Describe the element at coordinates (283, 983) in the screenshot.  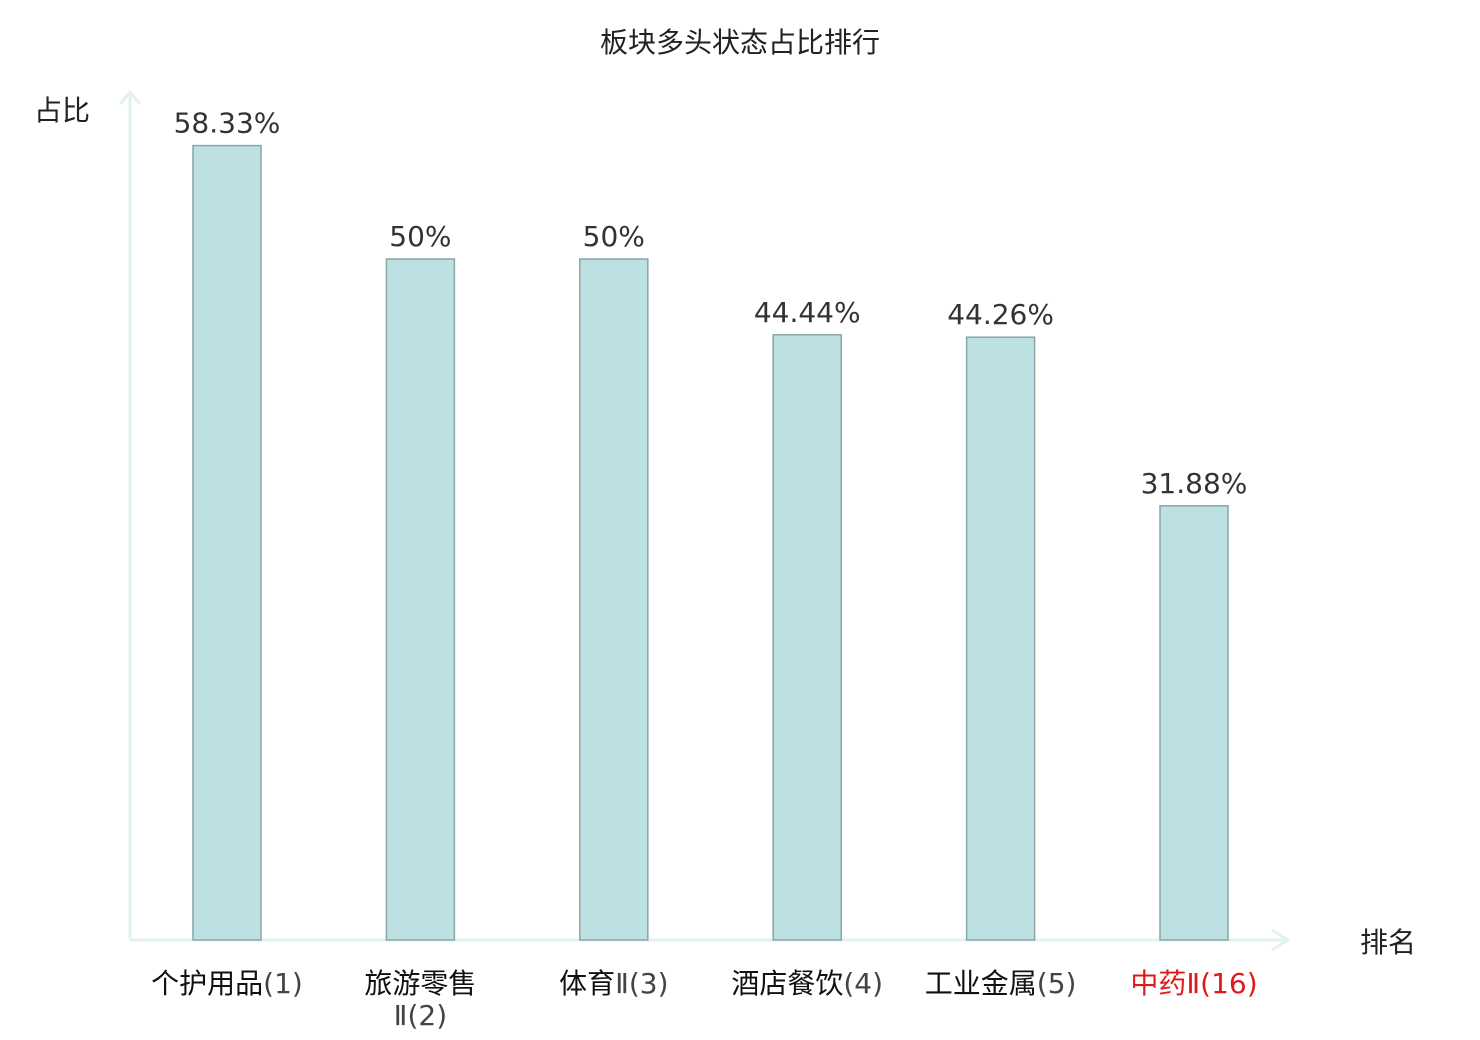
I see `category-rank: (1)` at that location.